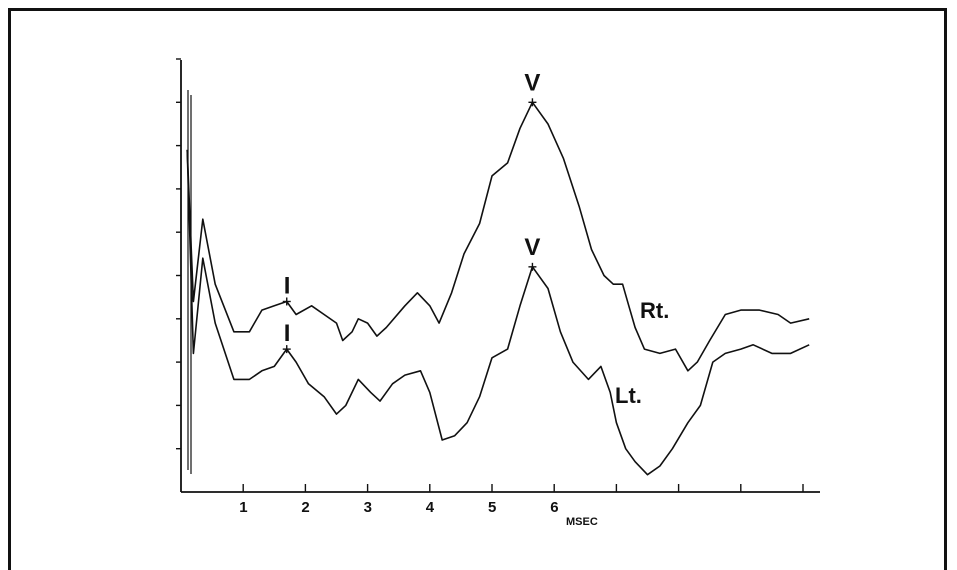 The image size is (957, 570). What do you see at coordinates (654, 310) in the screenshot?
I see `series-label-rt: Rt.` at bounding box center [654, 310].